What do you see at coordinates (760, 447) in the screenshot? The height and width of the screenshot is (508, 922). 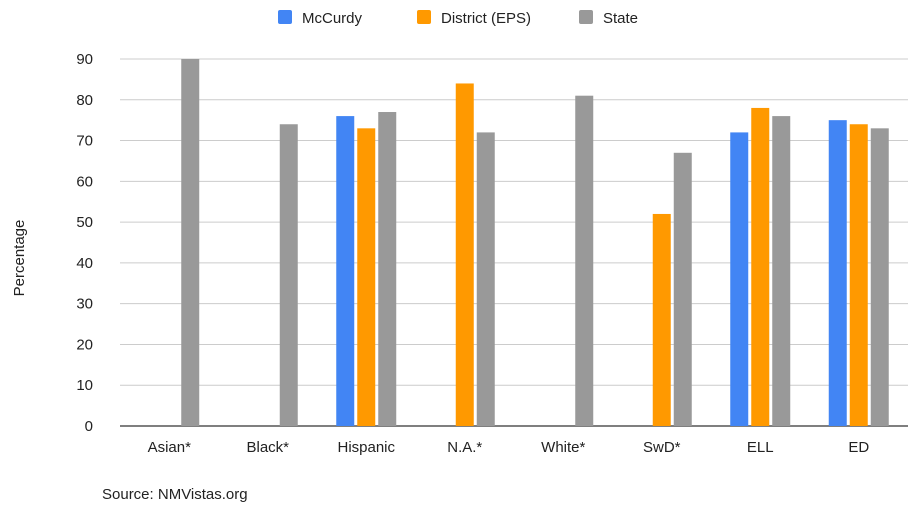 I see `x-tick-label: ELL` at bounding box center [760, 447].